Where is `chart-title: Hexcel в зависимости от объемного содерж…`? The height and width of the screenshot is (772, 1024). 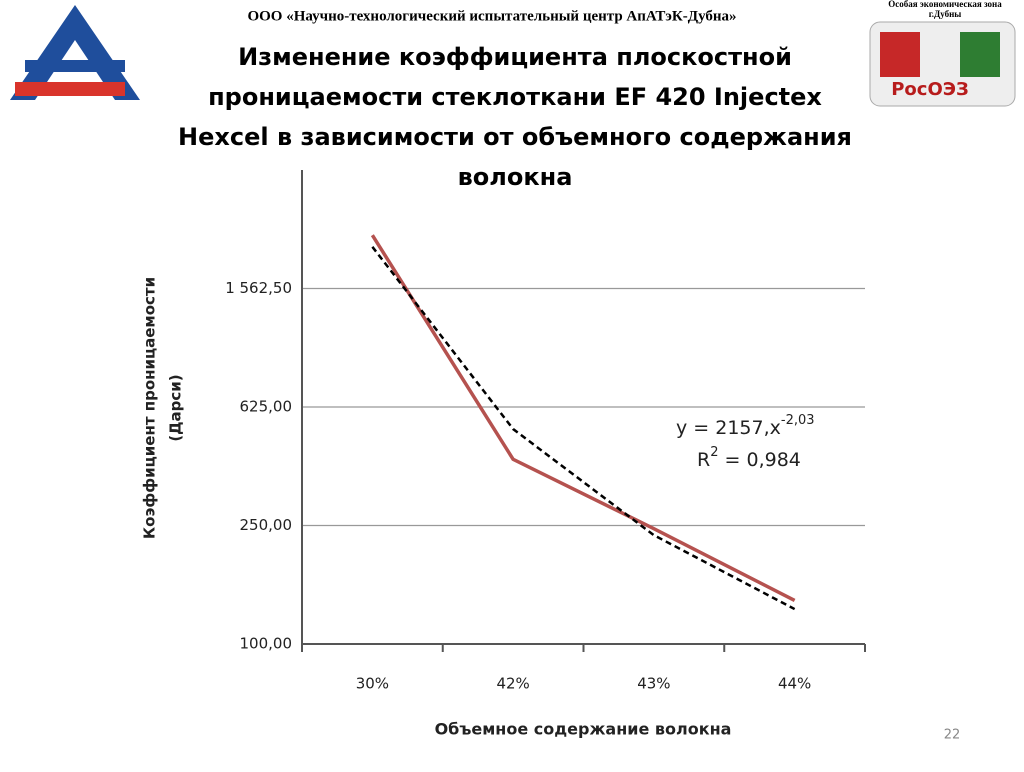
chart-title: Hexcel в зависимости от объемного содерж… is located at coordinates (515, 137).